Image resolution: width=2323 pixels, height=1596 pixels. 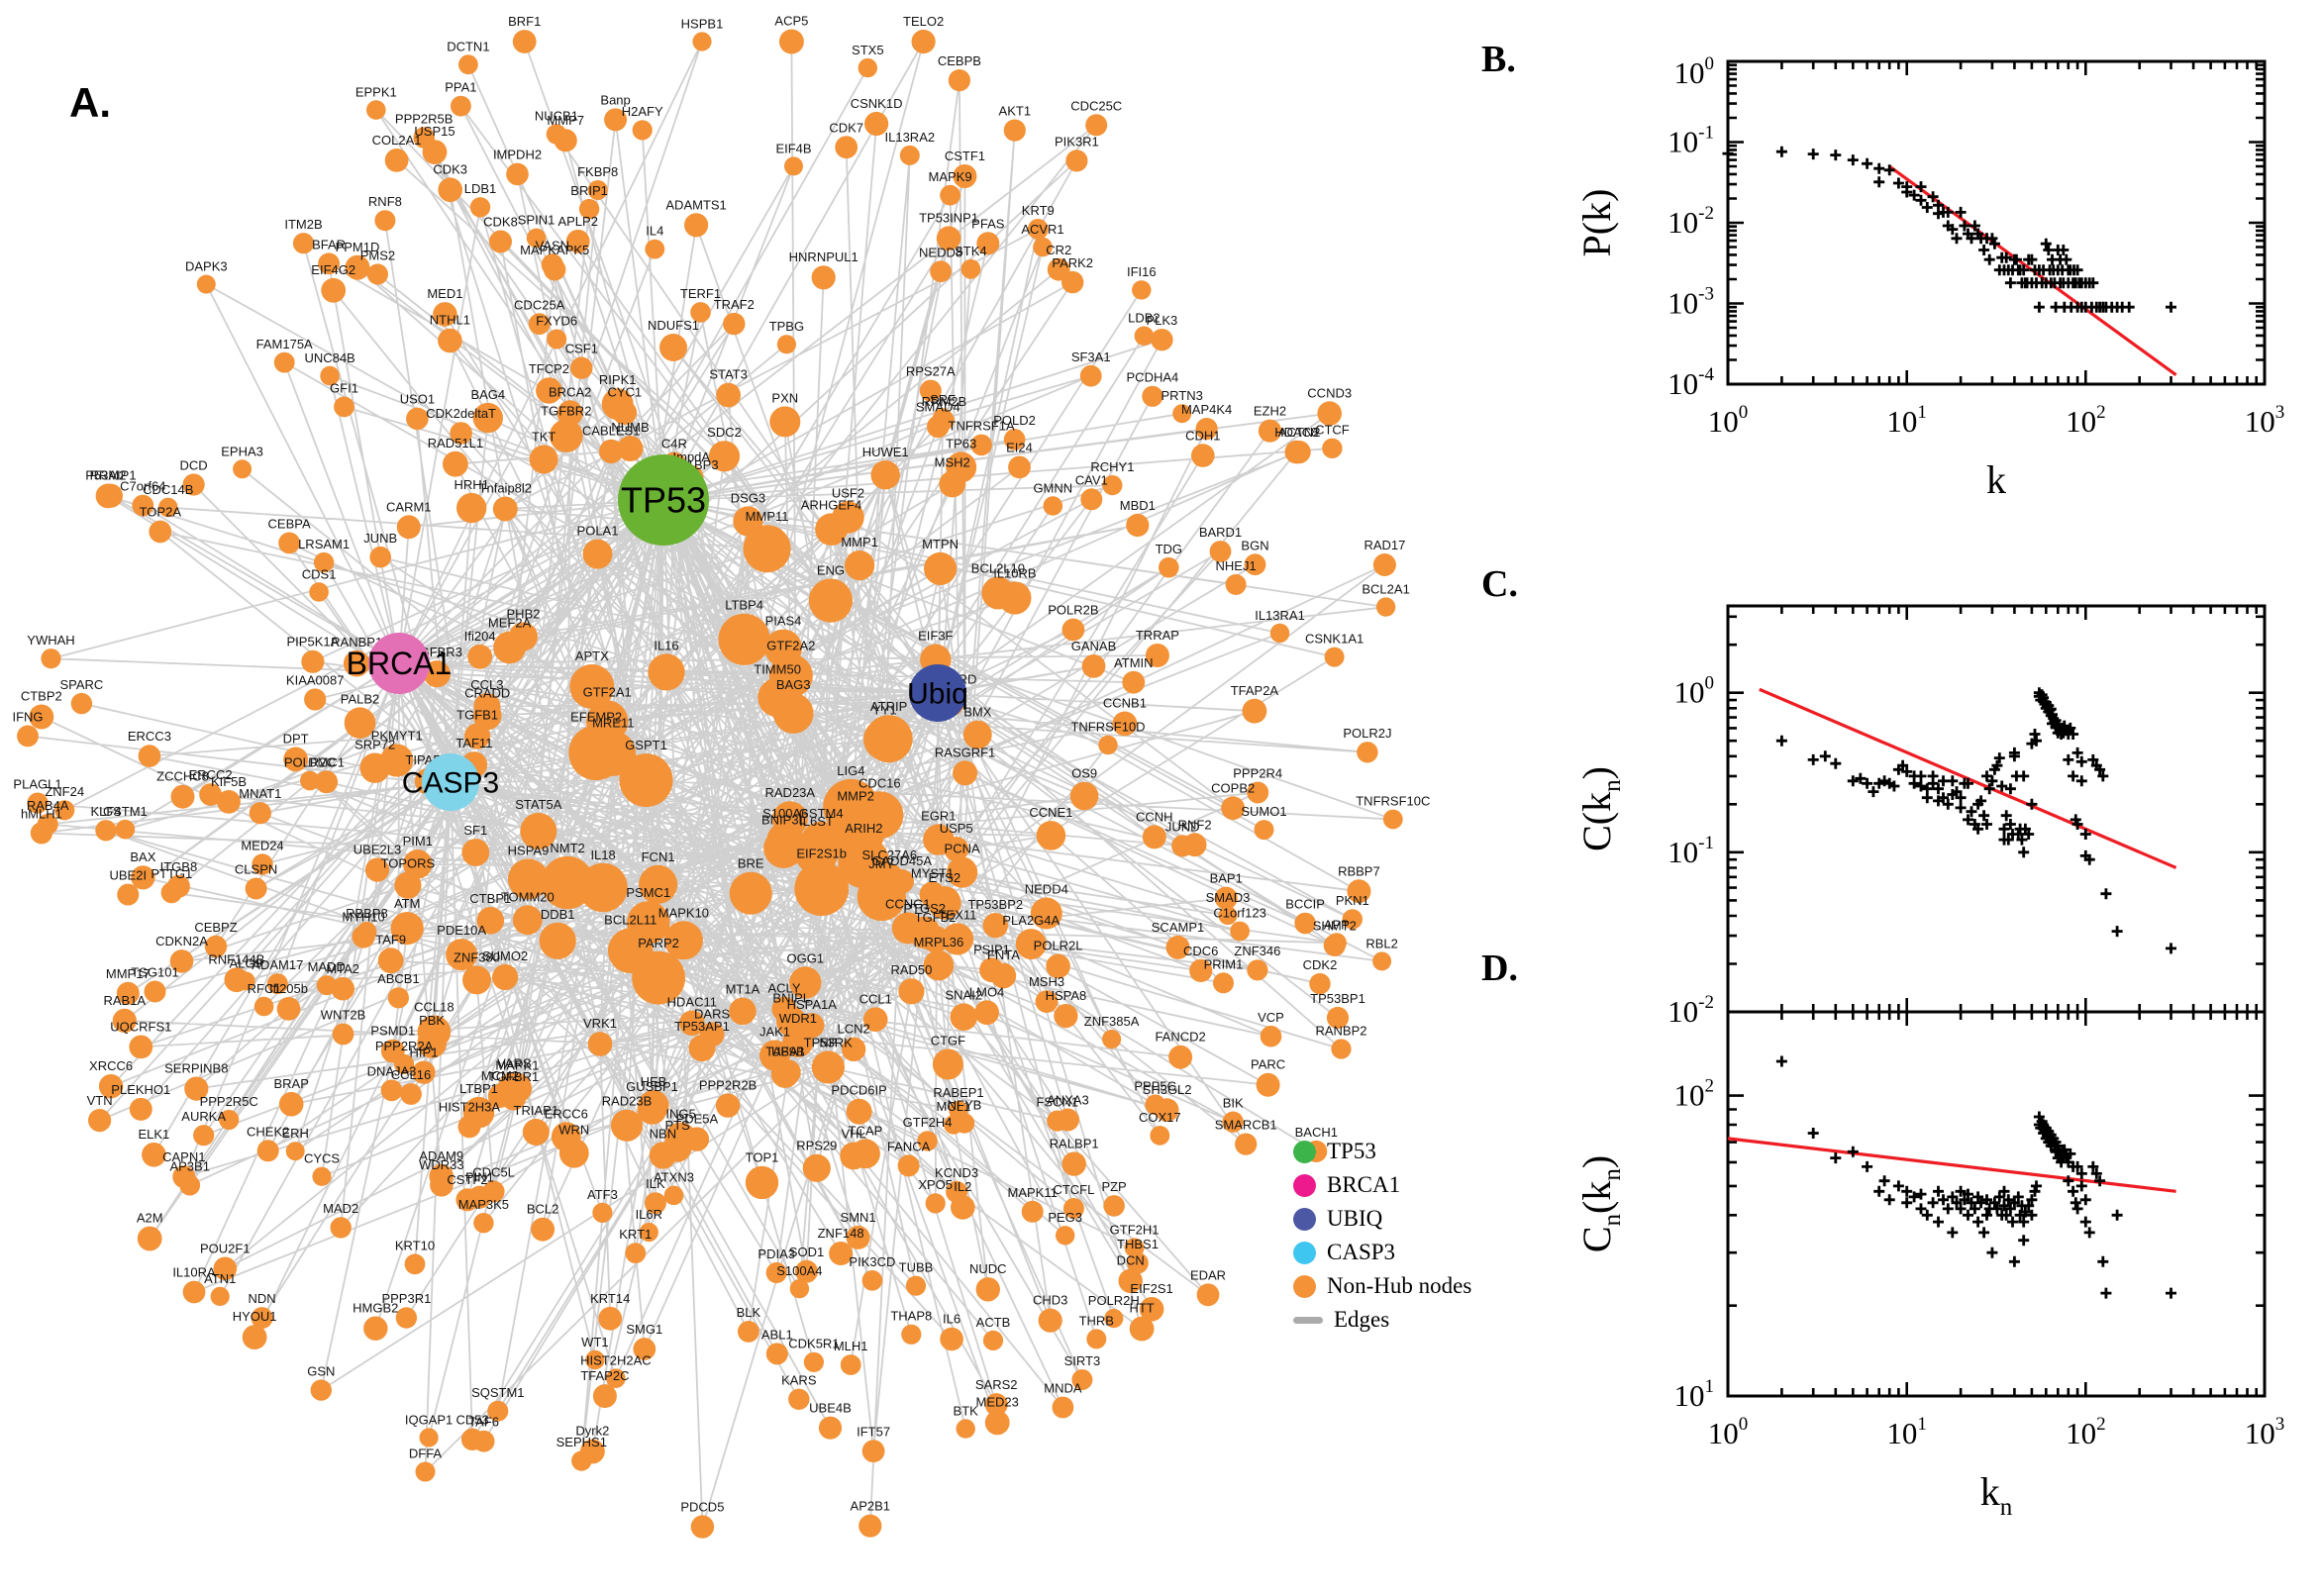 What do you see at coordinates (940, 252) in the screenshot?
I see `node-label: NEDD8` at bounding box center [940, 252].